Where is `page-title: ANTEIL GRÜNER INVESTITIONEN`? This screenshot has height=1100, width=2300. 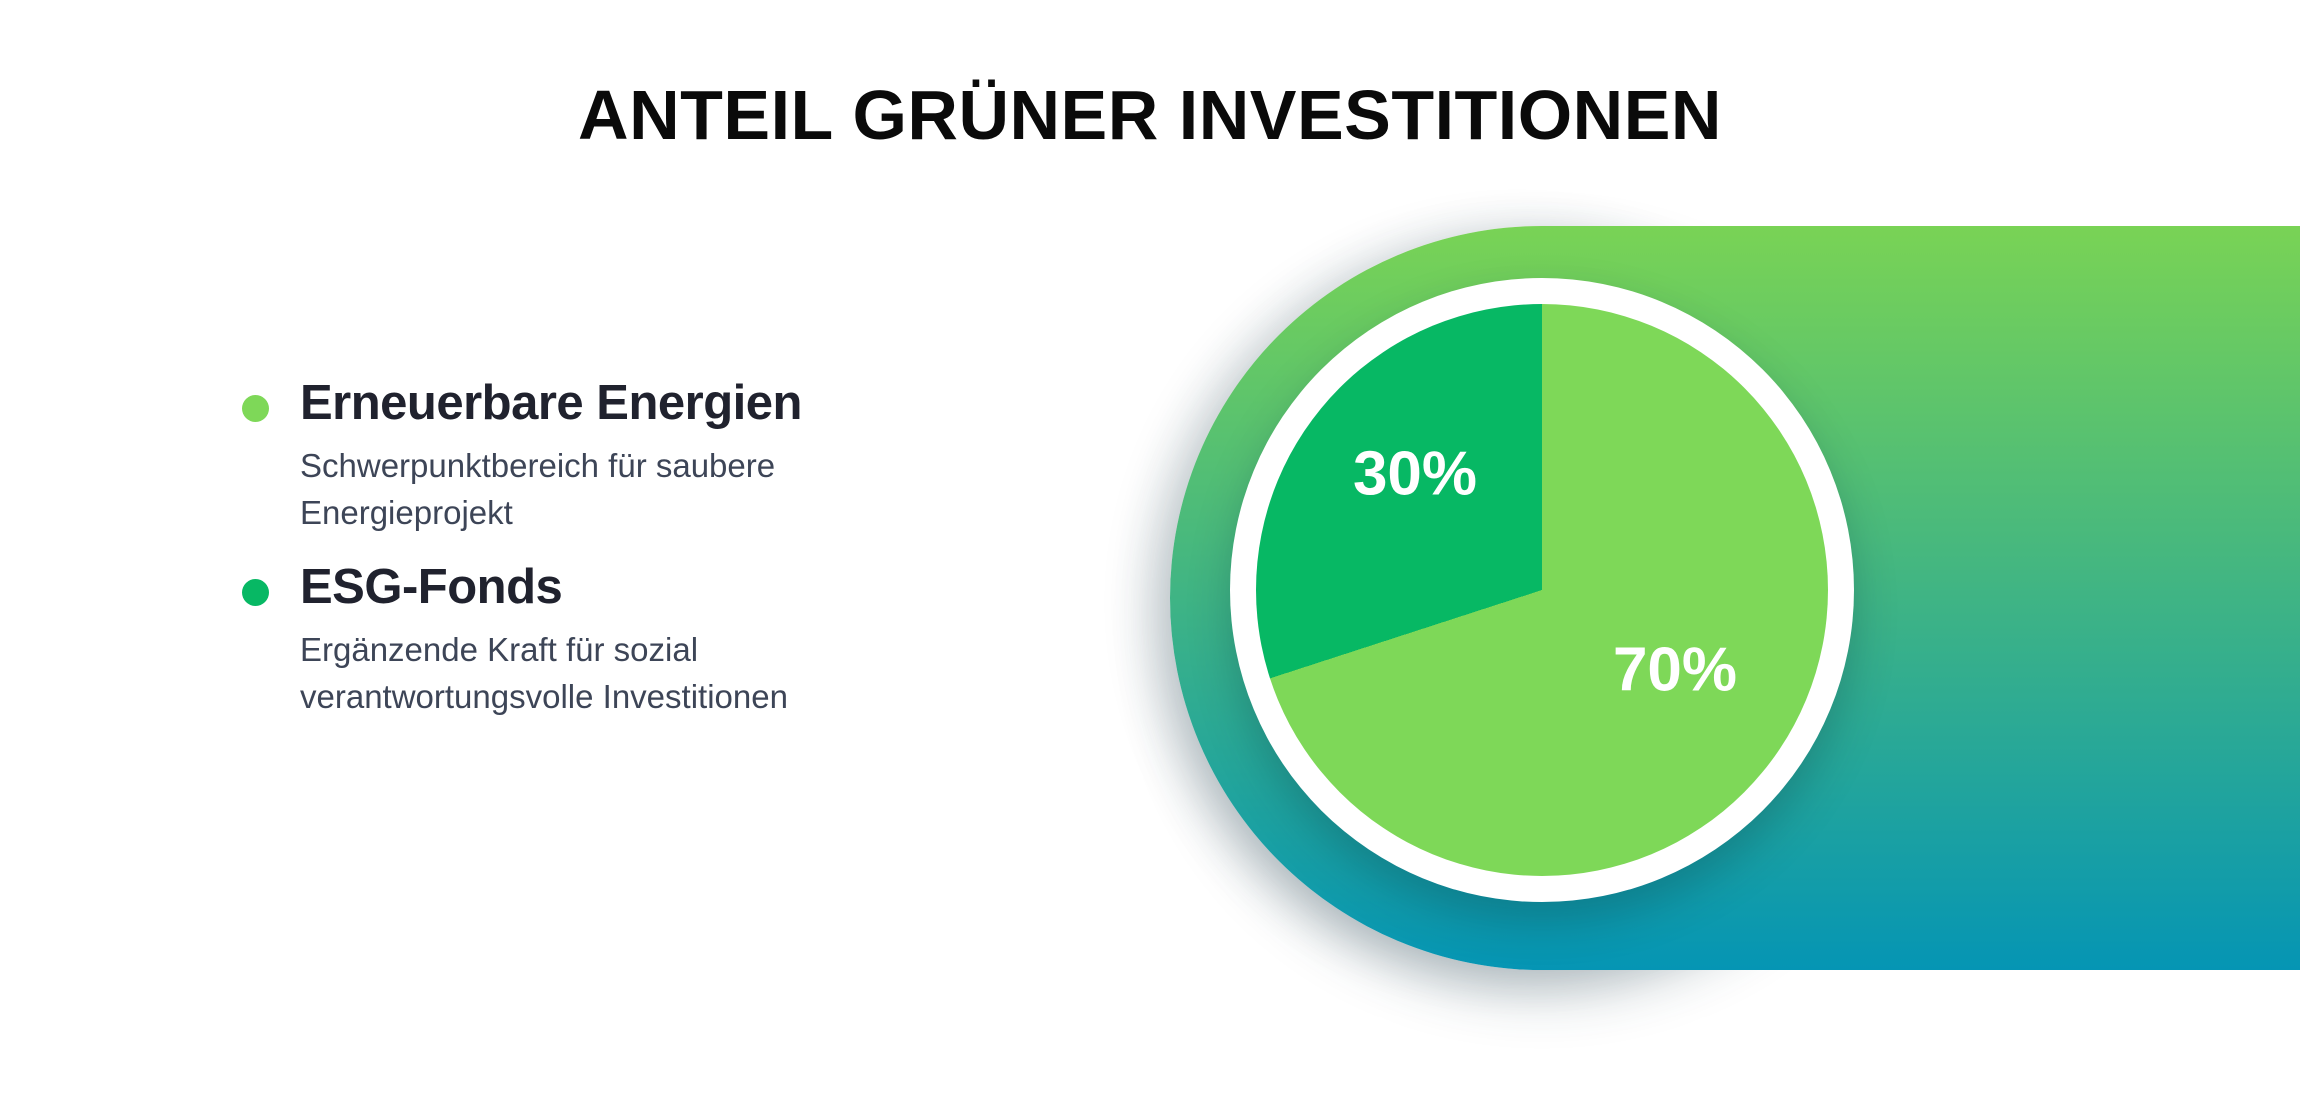 page-title: ANTEIL GRÜNER INVESTITIONEN is located at coordinates (1150, 115).